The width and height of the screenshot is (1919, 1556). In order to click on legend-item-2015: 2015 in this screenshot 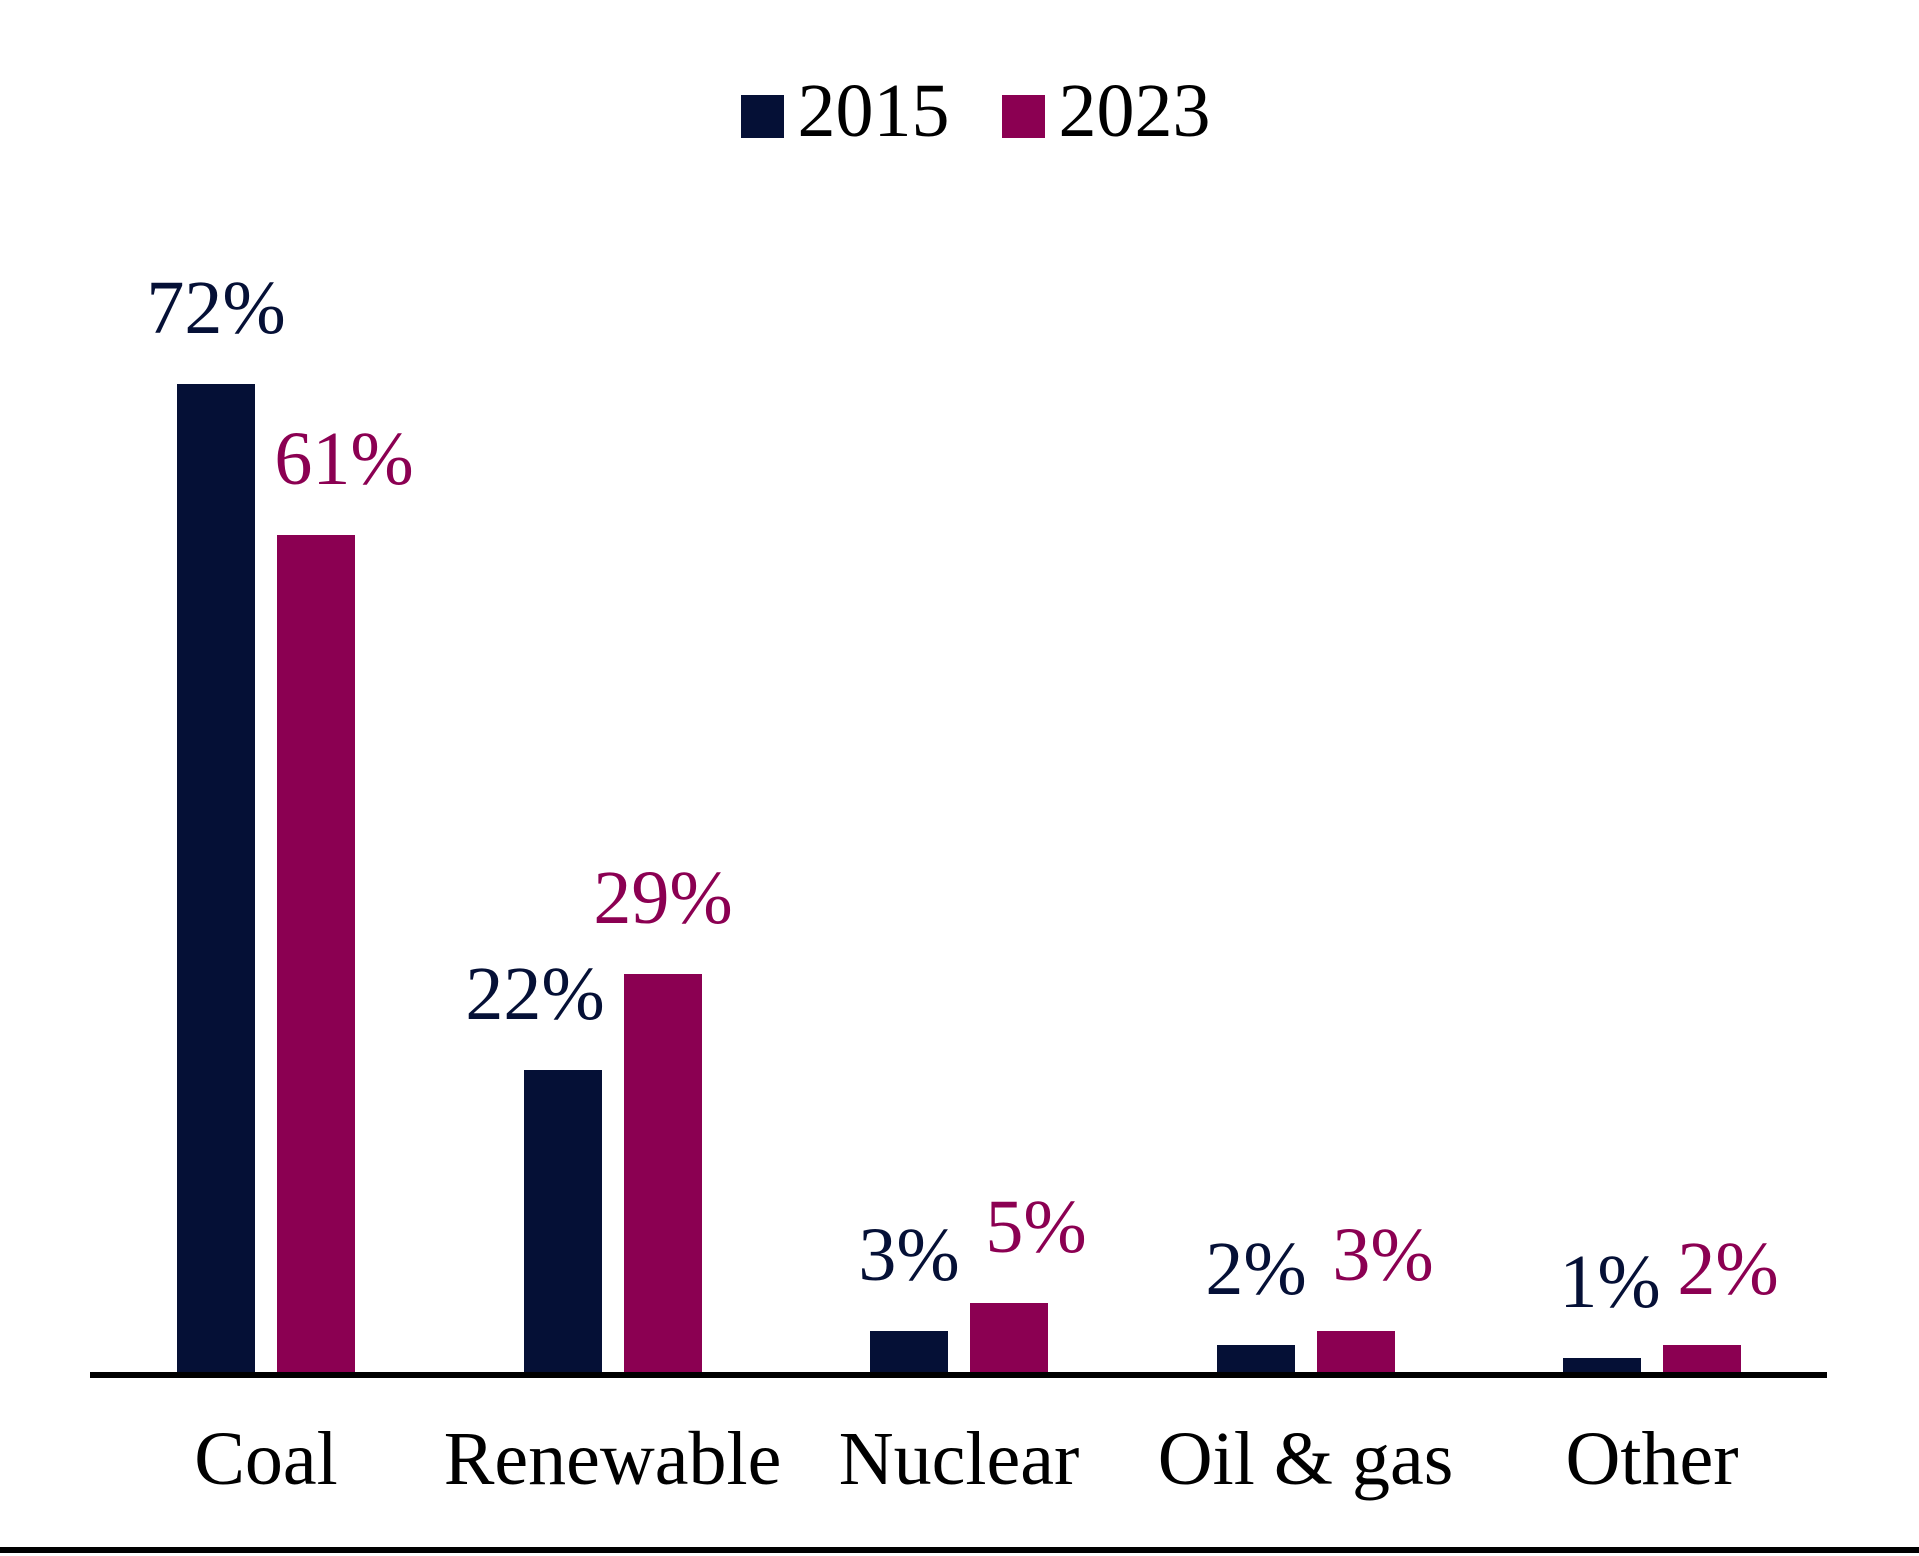, I will do `click(845, 111)`.